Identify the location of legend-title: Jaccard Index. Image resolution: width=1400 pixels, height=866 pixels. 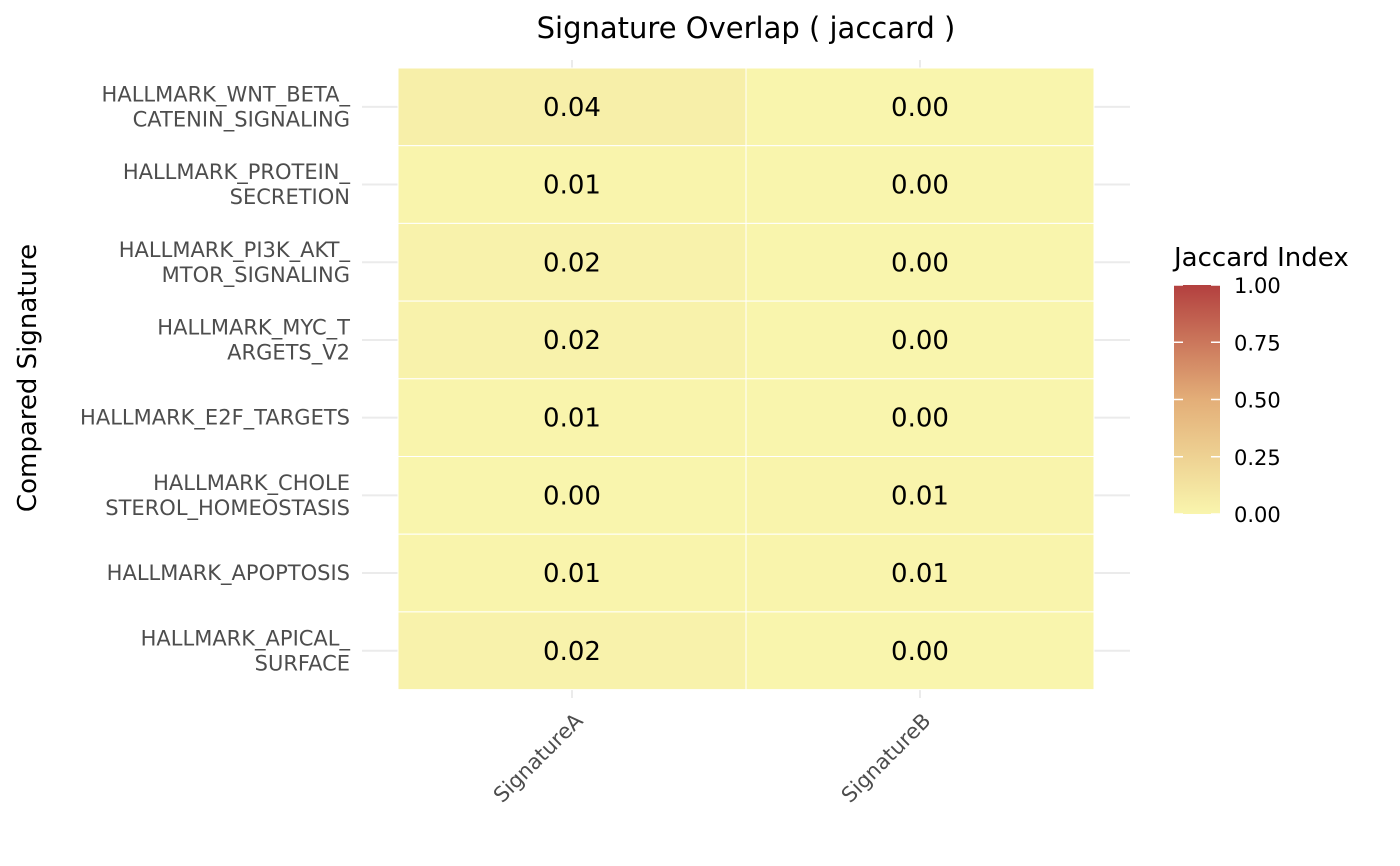
(1260, 258).